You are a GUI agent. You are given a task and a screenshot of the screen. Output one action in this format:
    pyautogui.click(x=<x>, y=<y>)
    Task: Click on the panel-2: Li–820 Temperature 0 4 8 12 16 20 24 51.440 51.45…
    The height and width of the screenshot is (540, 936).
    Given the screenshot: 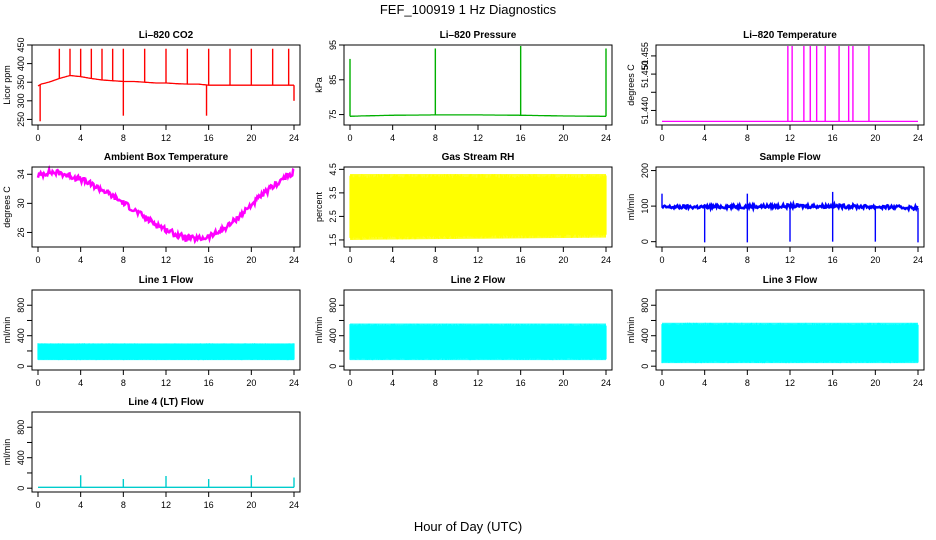 What is the action you would take?
    pyautogui.click(x=775, y=86)
    